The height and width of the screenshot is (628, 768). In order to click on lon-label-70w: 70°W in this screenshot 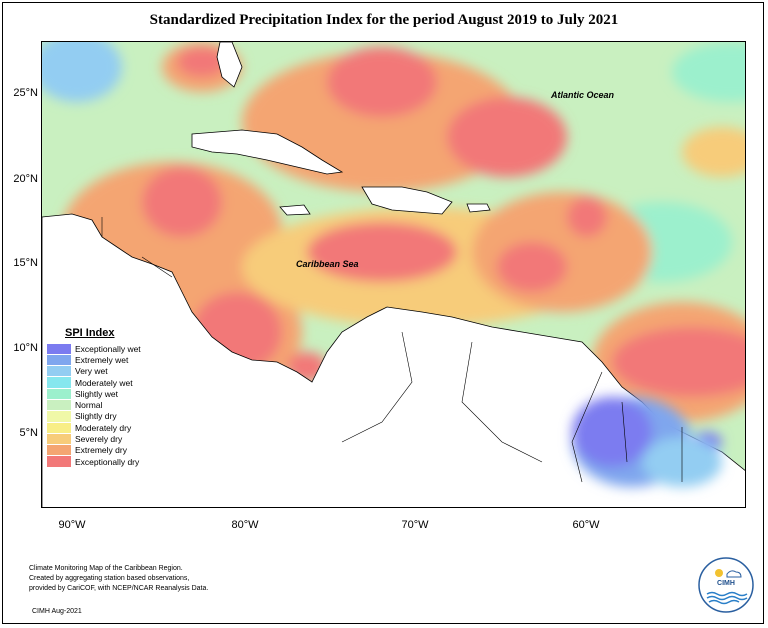, I will do `click(415, 525)`.